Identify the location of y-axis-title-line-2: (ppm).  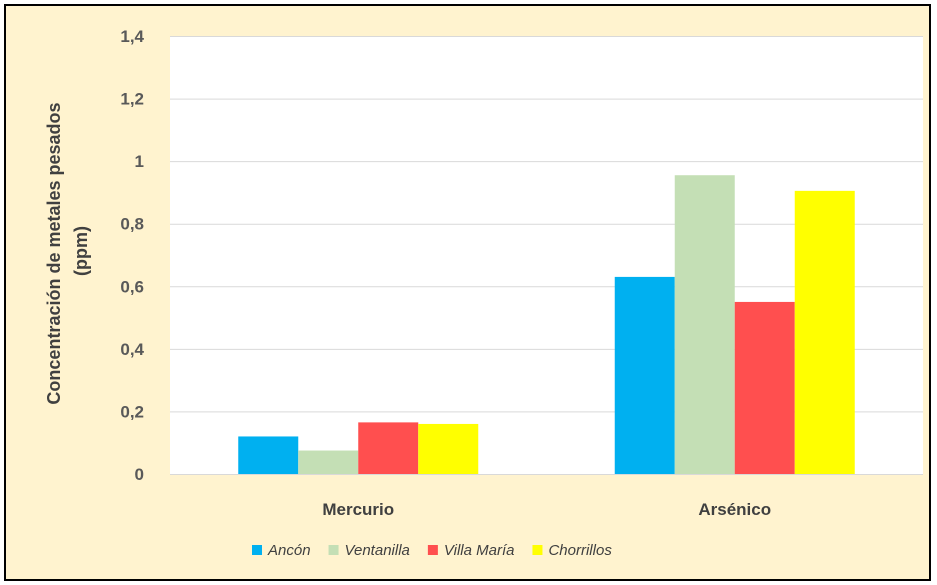
(81, 251).